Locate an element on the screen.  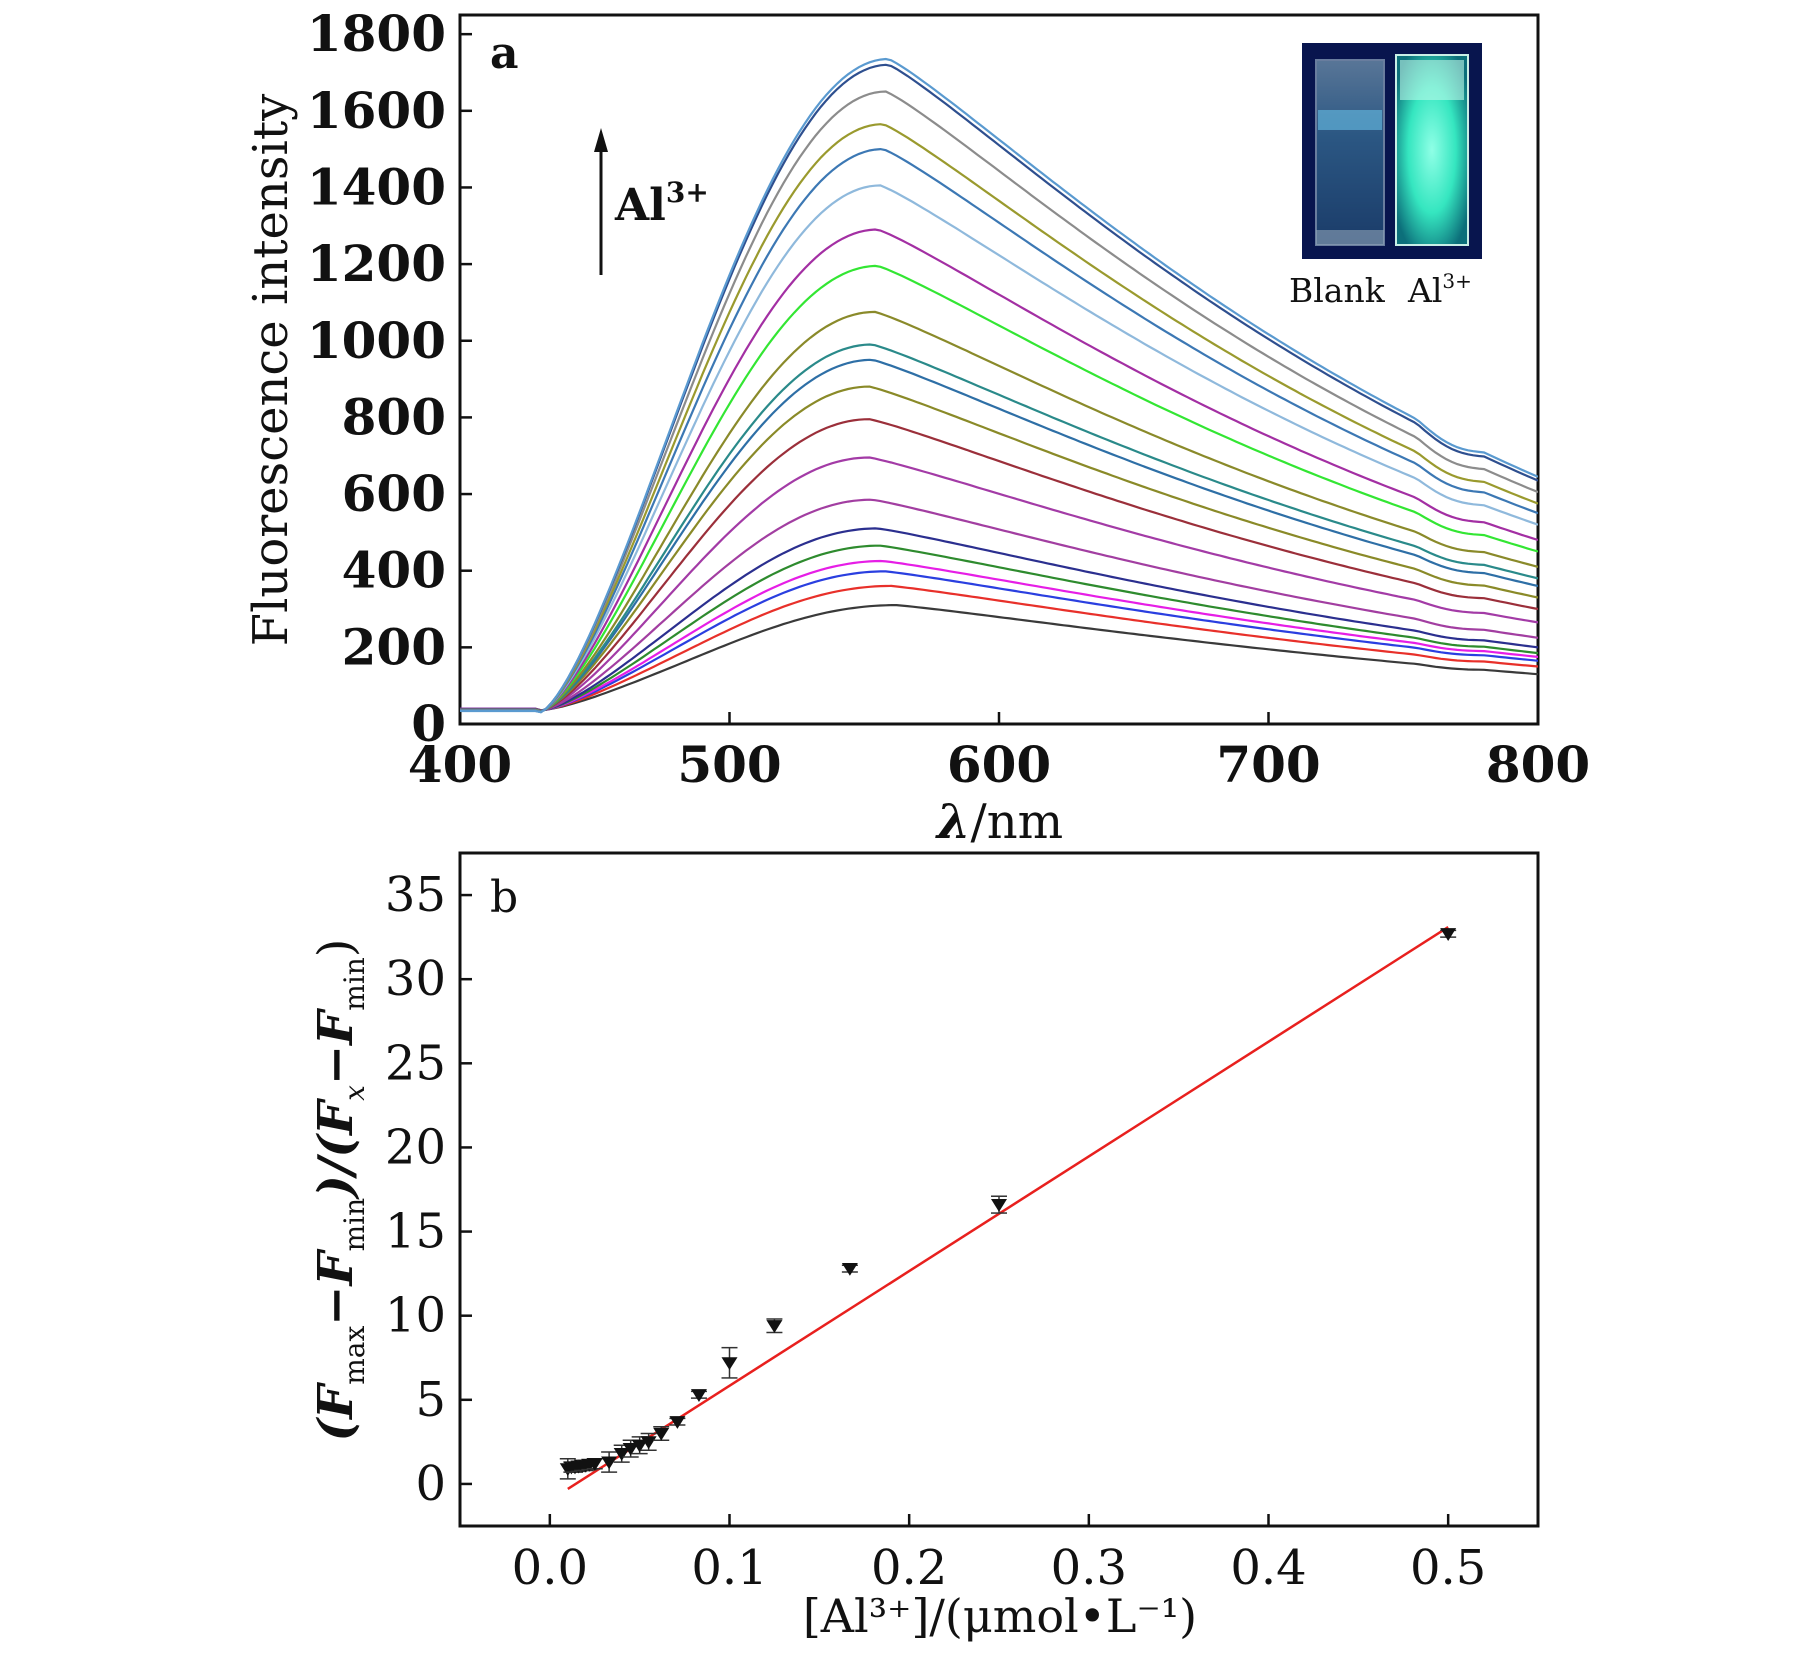
b-ytick-label-25: 25 is located at coordinates (415, 1063).